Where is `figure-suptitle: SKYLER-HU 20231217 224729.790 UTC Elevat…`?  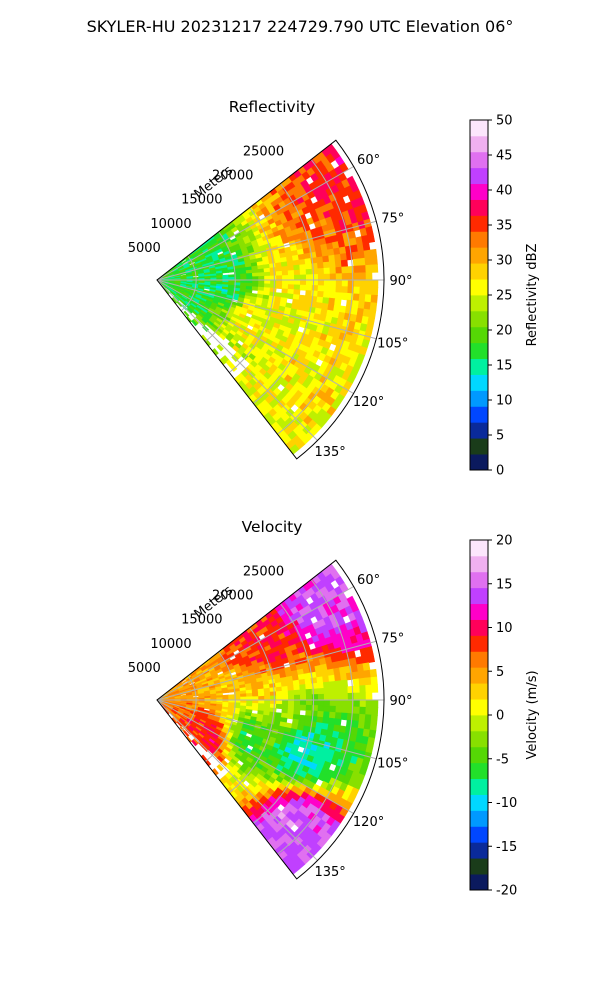 figure-suptitle: SKYLER-HU 20231217 224729.790 UTC Elevat… is located at coordinates (300, 26).